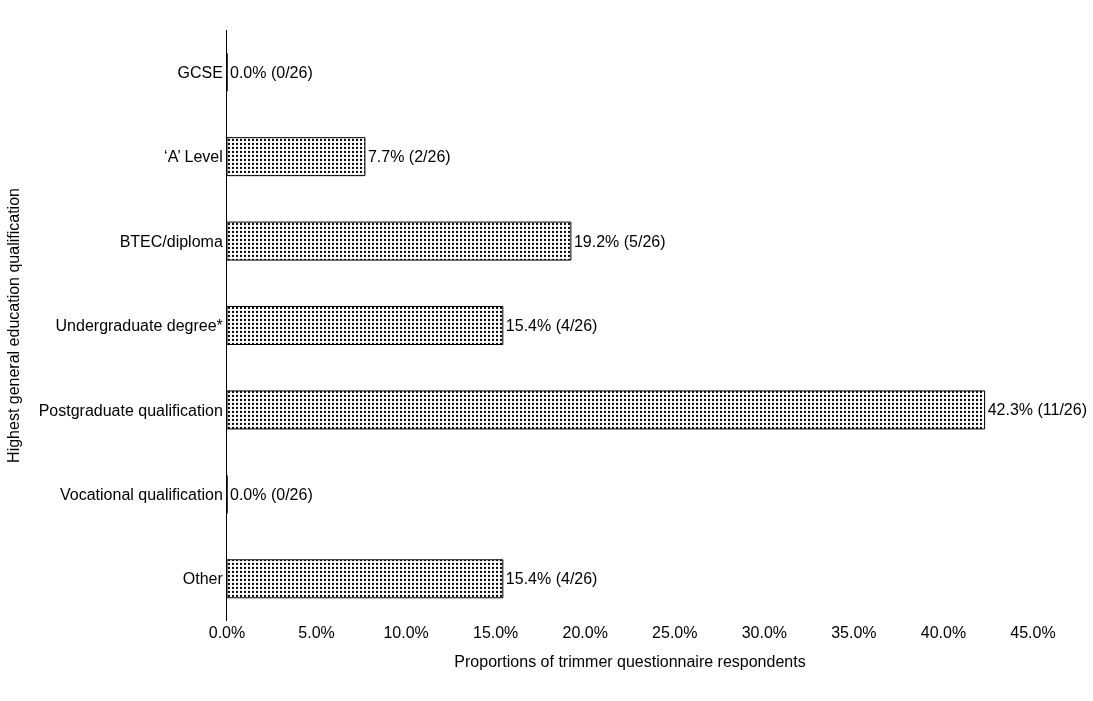 The height and width of the screenshot is (701, 1093). What do you see at coordinates (943, 632) in the screenshot?
I see `x-tick-label: 40.0%` at bounding box center [943, 632].